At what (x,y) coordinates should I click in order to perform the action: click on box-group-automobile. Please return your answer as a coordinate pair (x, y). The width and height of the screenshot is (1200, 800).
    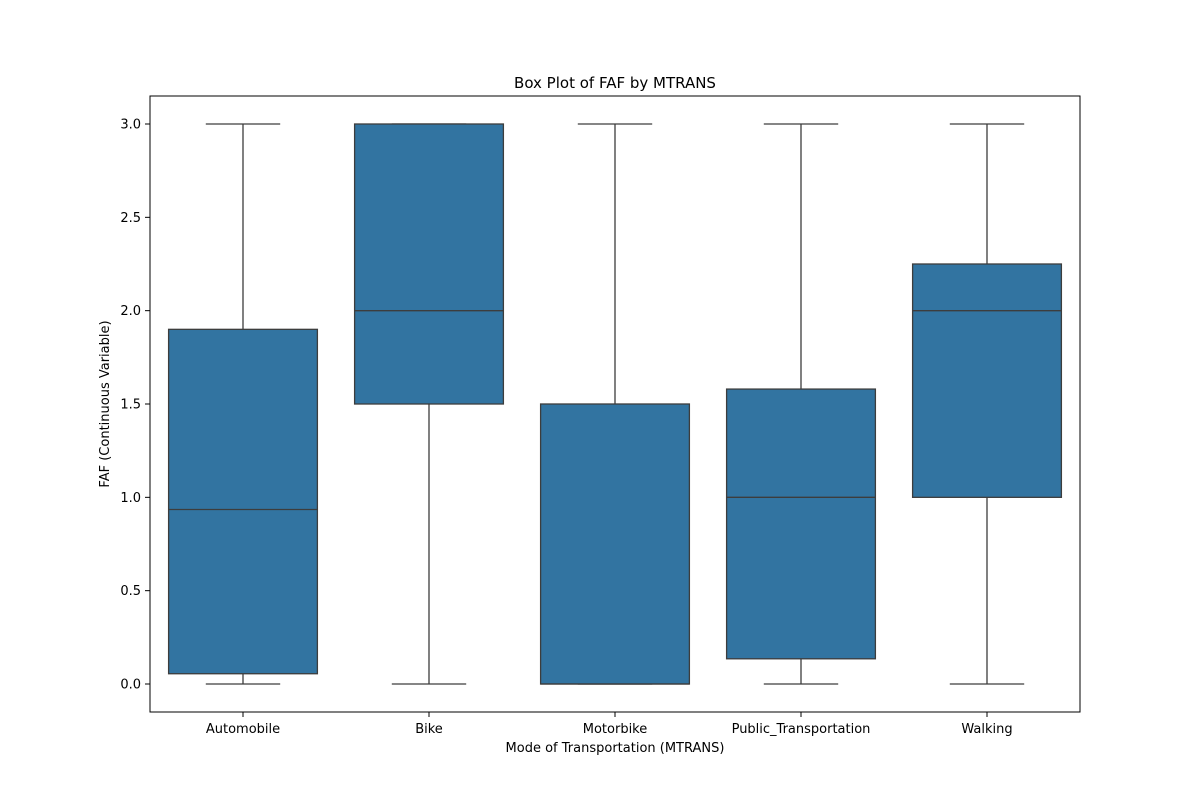
    Looking at the image, I should click on (243, 404).